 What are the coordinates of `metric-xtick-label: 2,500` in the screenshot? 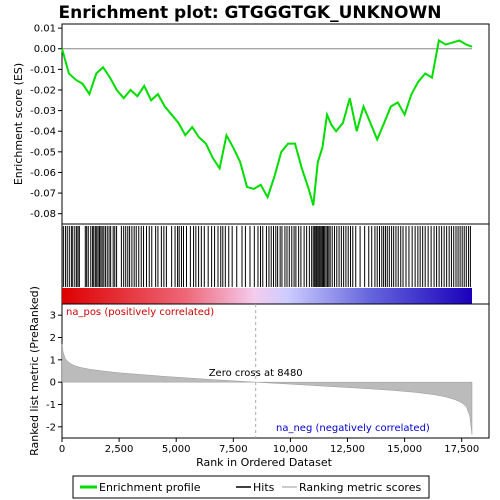 It's located at (119, 449).